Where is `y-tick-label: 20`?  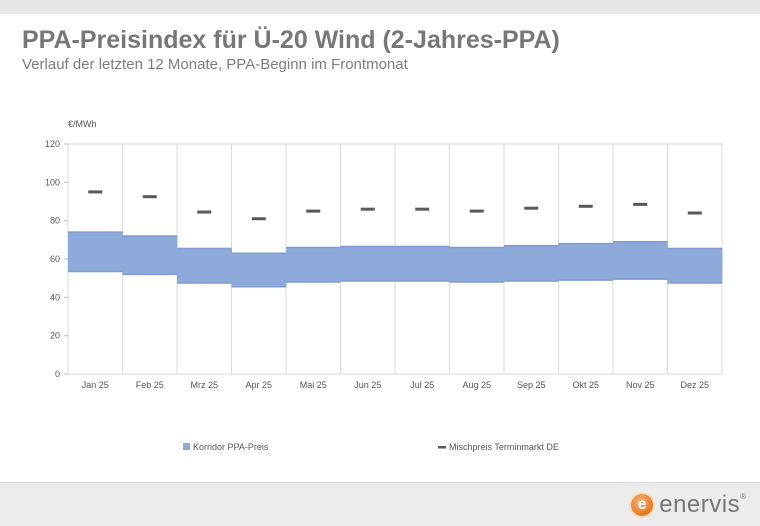 y-tick-label: 20 is located at coordinates (55, 336).